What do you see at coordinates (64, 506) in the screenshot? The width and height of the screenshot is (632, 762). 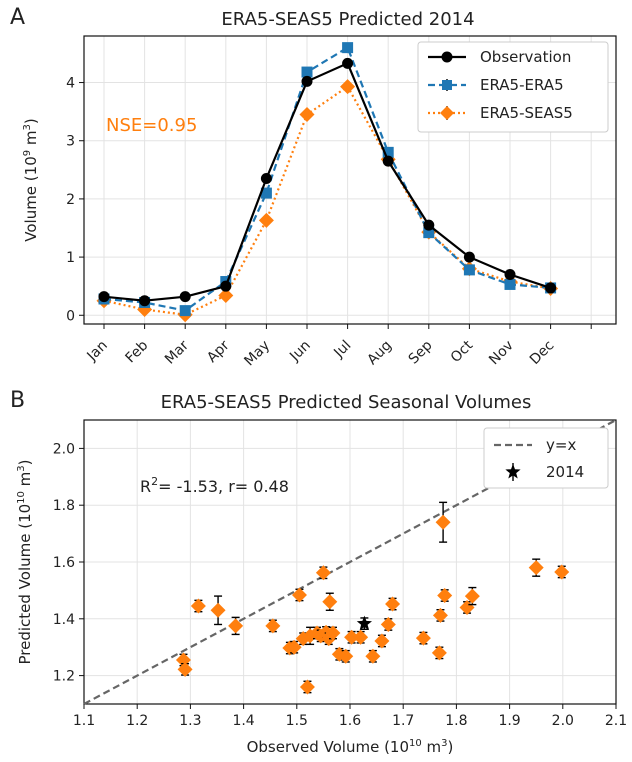 I see `panel-b-y-tick-label: 1.8` at bounding box center [64, 506].